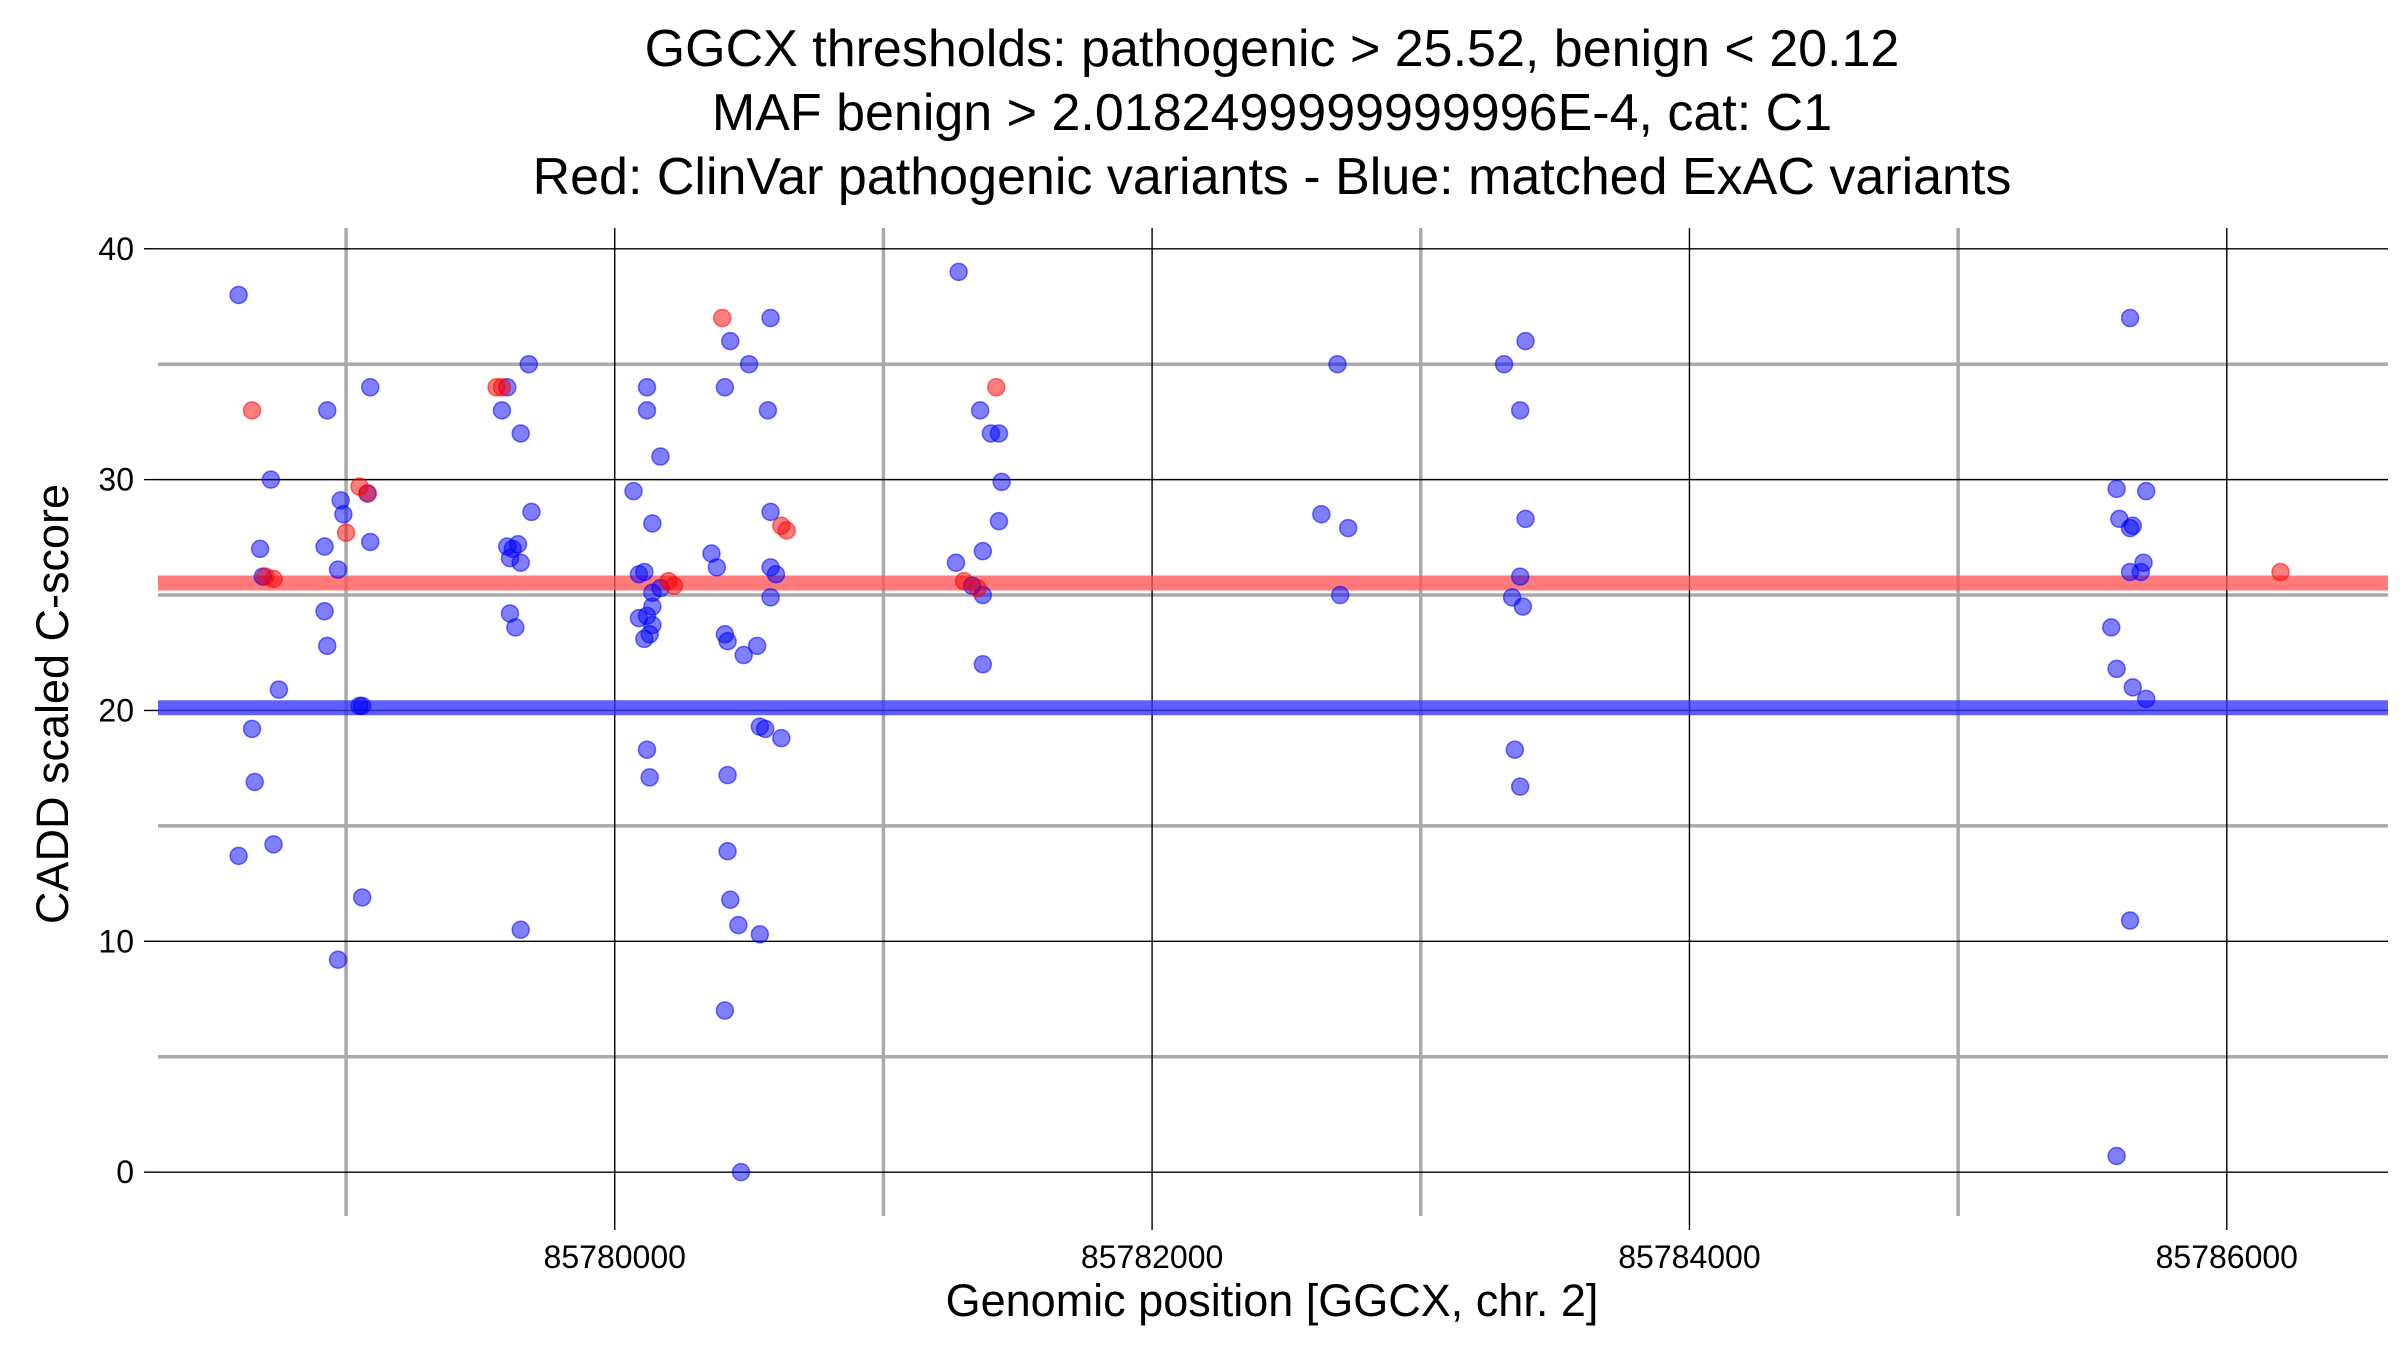  What do you see at coordinates (116, 941) in the screenshot?
I see `y-tick-label: 10` at bounding box center [116, 941].